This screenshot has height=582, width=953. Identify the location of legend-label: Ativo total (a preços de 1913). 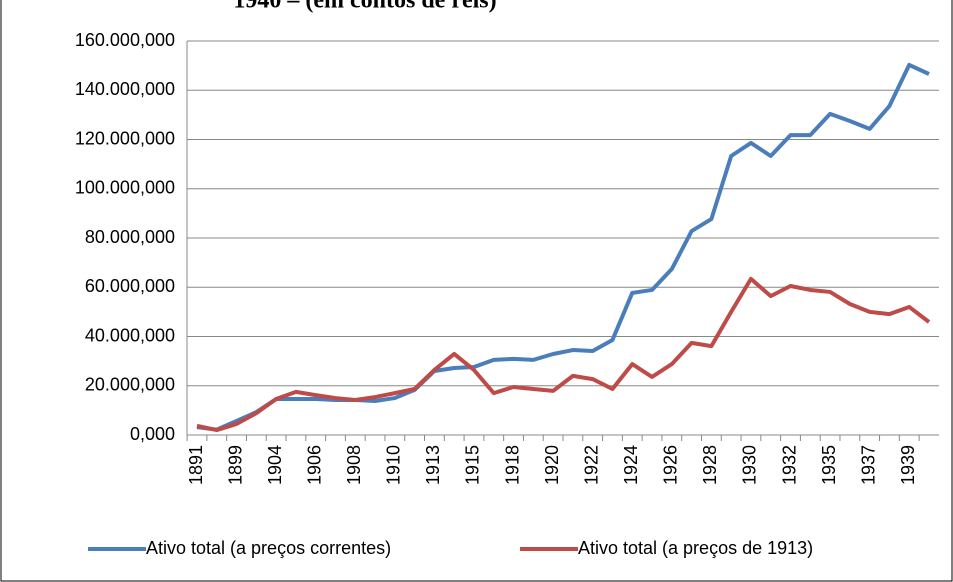
(695, 548).